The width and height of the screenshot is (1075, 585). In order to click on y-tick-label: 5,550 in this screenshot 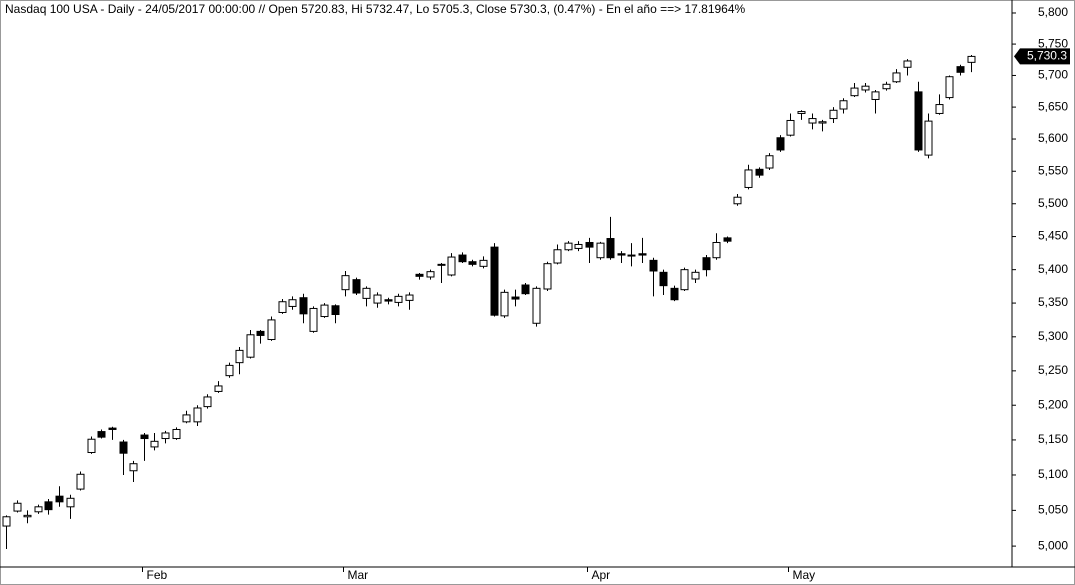, I will do `click(1053, 170)`.